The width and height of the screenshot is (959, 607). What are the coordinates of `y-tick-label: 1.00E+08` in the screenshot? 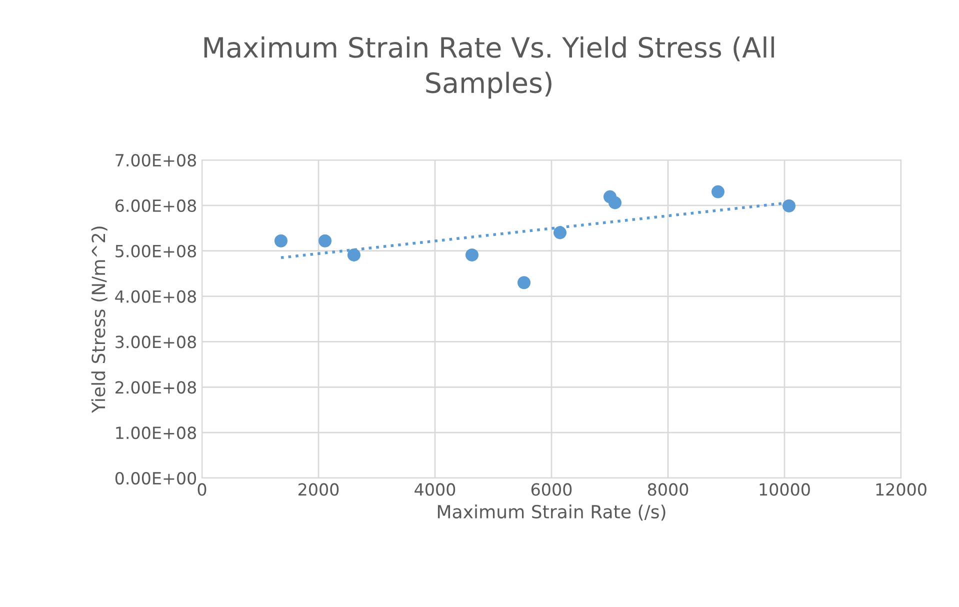 It's located at (156, 433).